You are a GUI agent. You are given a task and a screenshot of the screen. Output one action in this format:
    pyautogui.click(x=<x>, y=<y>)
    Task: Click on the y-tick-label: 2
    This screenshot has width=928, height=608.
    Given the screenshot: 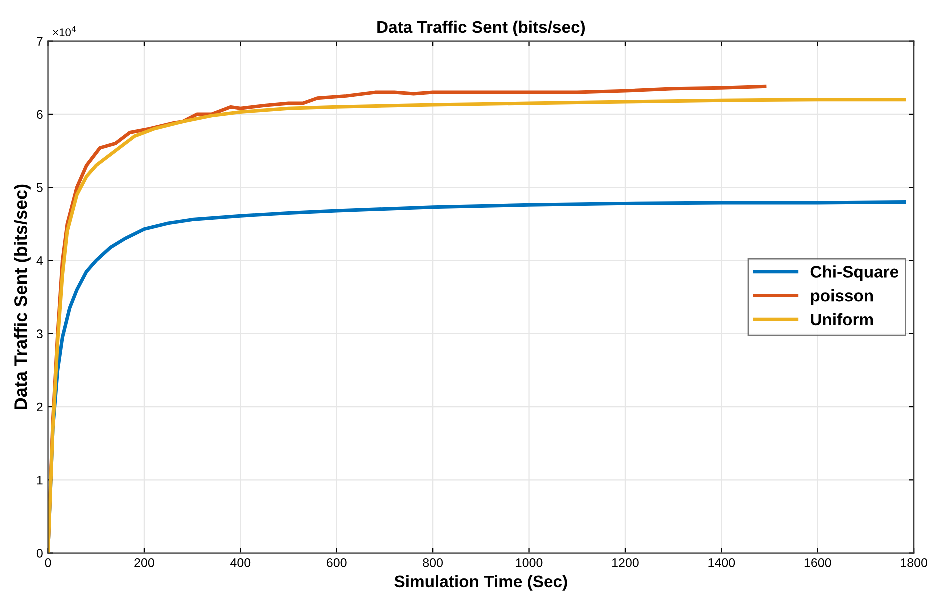 What is the action you would take?
    pyautogui.click(x=40, y=407)
    